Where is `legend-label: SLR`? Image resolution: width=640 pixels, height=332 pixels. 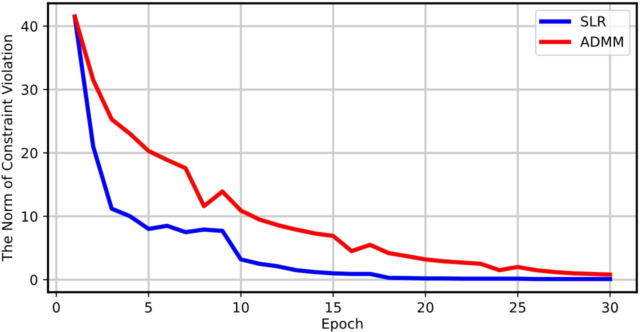
legend-label: SLR is located at coordinates (593, 21).